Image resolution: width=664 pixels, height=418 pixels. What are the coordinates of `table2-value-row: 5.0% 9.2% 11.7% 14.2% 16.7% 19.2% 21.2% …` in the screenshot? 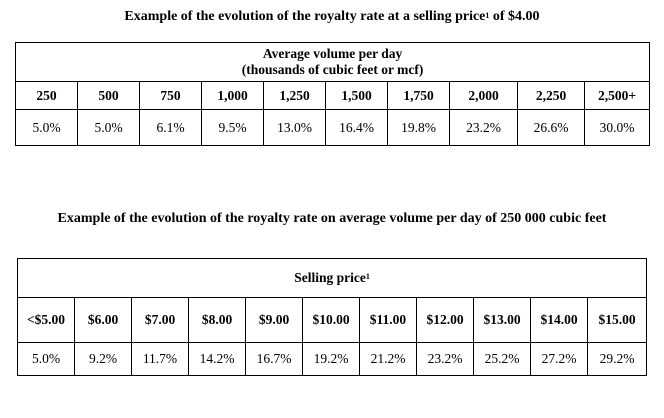 It's located at (332, 359).